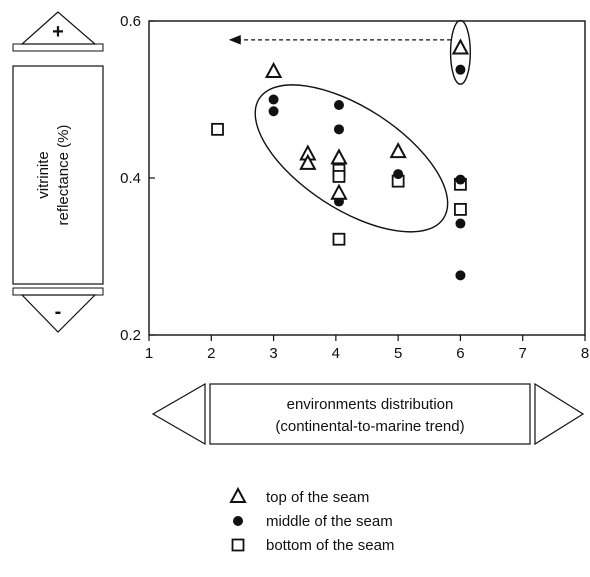 The width and height of the screenshot is (590, 577). I want to click on y-tick-label: 0.2, so click(130, 335).